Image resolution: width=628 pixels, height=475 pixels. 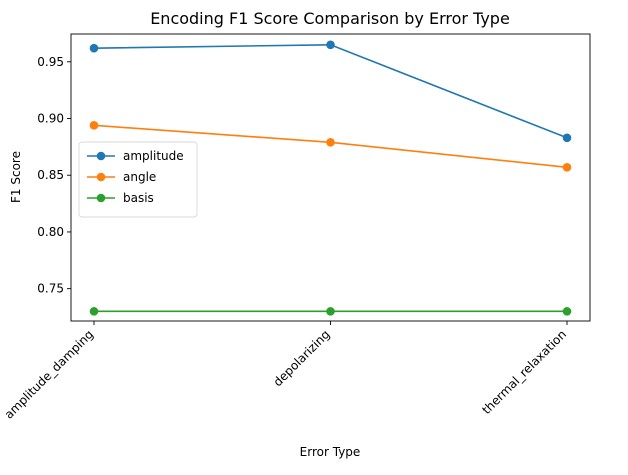 I want to click on y-tick-label: 0.95, so click(x=50, y=62).